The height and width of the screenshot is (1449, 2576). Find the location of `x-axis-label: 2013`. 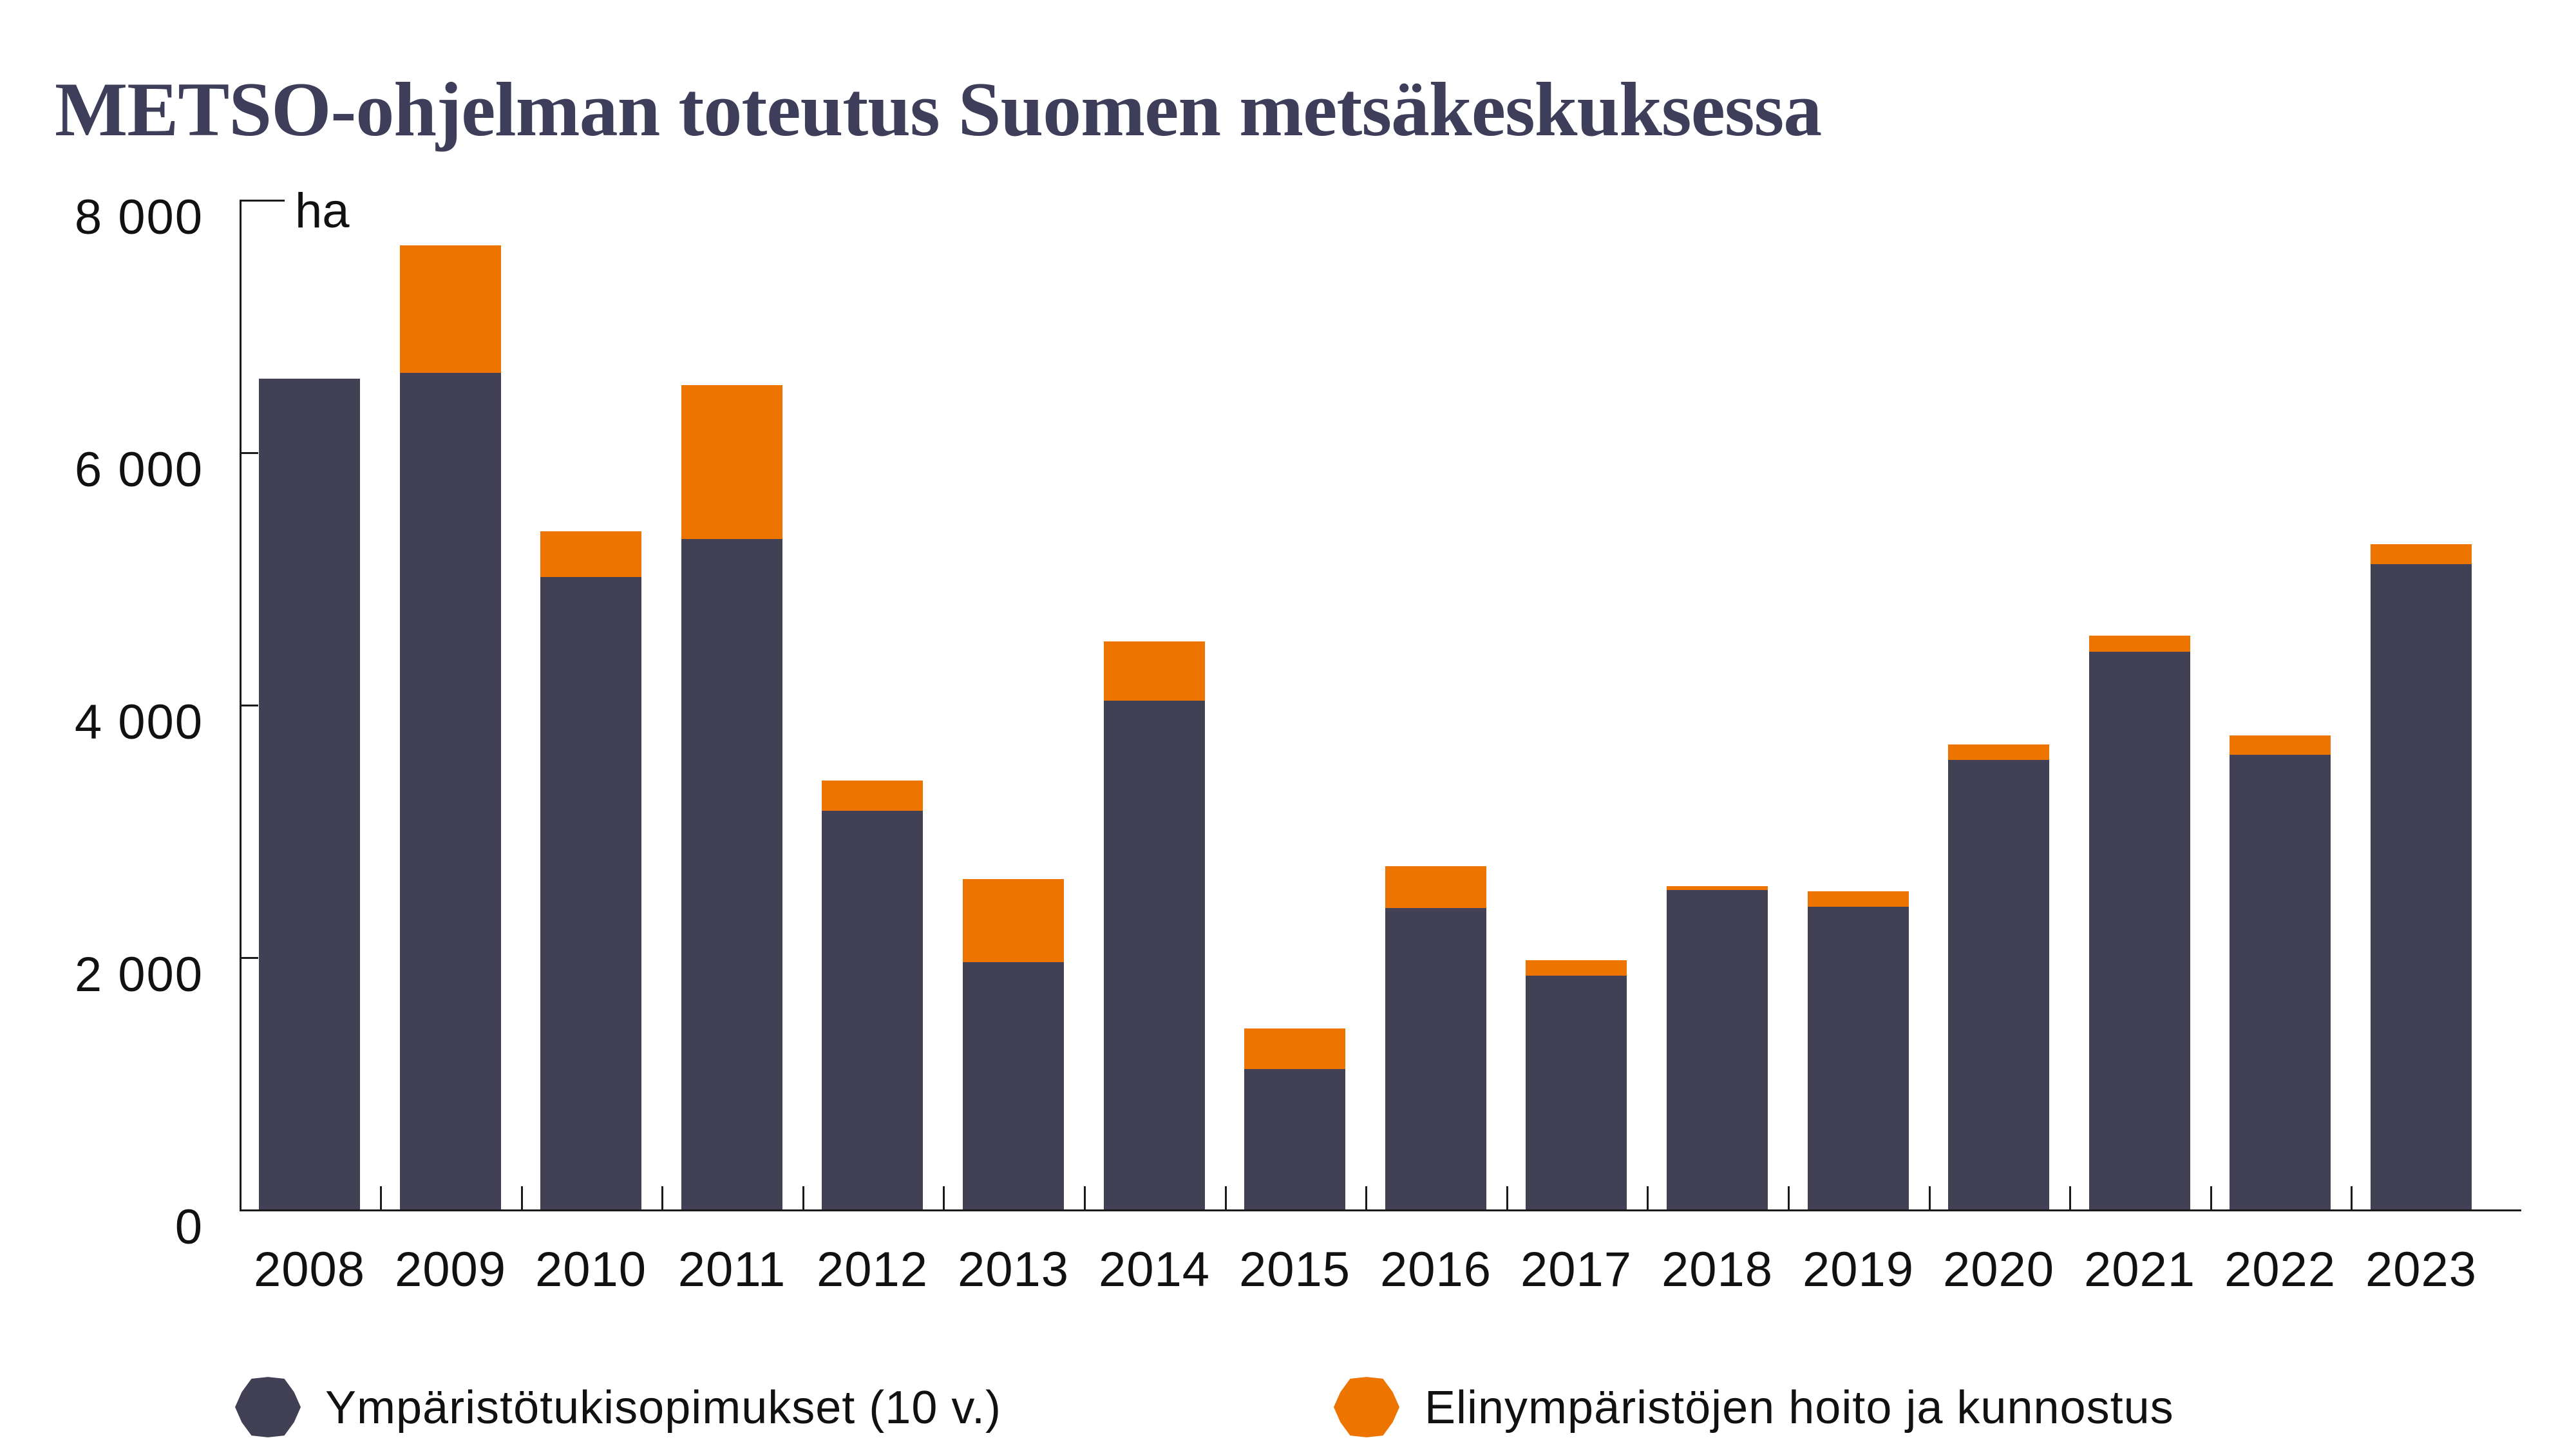

x-axis-label: 2013 is located at coordinates (1013, 1269).